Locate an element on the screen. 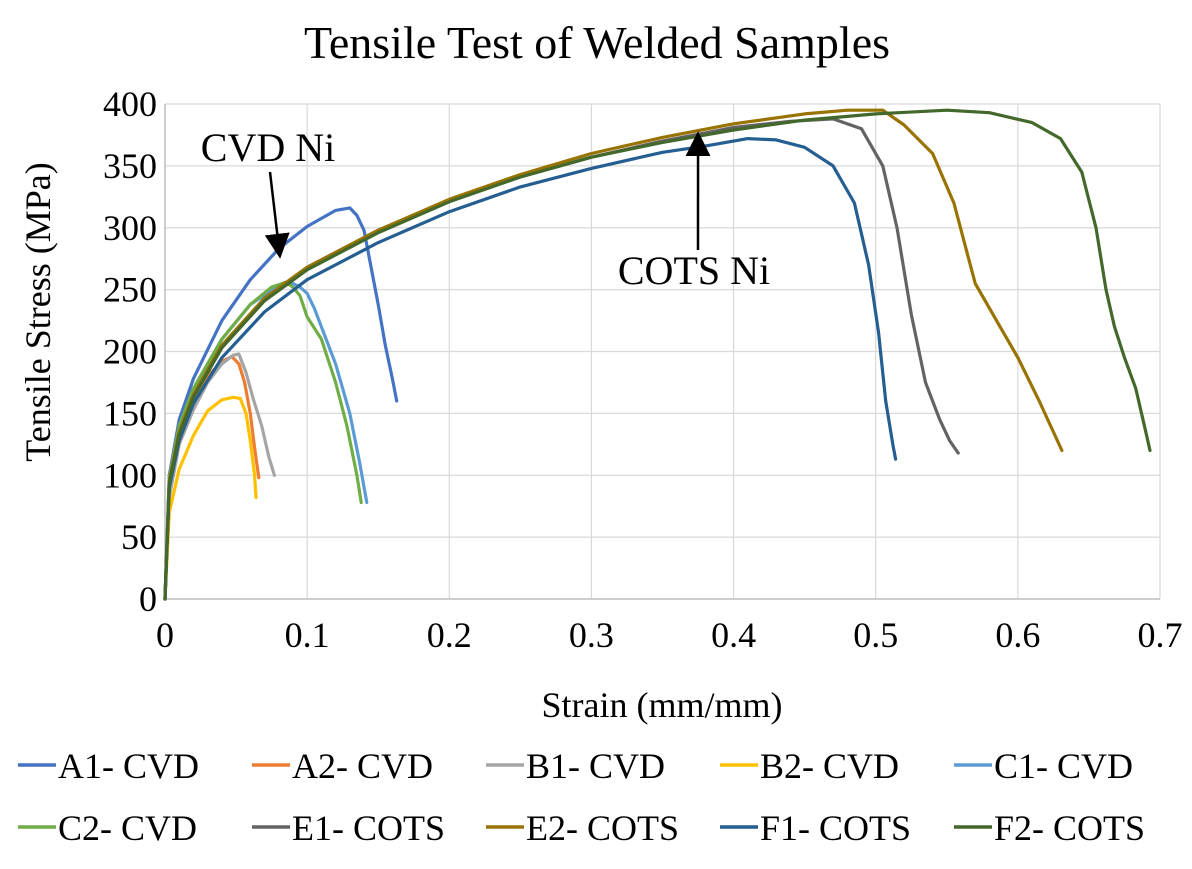 Image resolution: width=1192 pixels, height=869 pixels. y-tick-label: 0 is located at coordinates (148, 599).